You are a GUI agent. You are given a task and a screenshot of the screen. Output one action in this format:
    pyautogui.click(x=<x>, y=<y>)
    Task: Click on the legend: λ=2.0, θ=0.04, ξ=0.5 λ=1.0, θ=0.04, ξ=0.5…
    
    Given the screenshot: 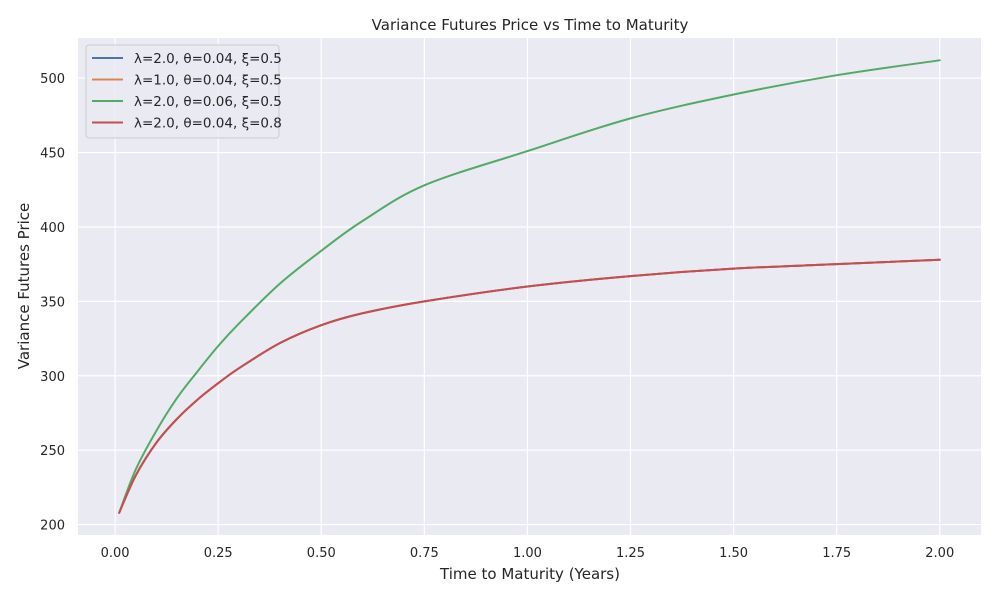 What is the action you would take?
    pyautogui.click(x=183, y=91)
    